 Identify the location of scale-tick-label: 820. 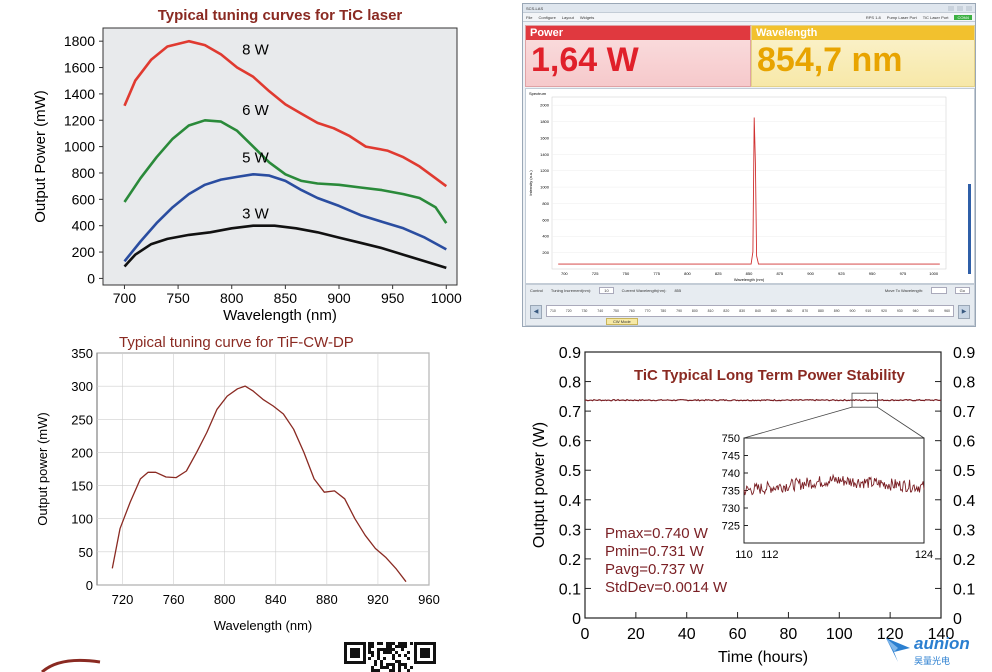
(726, 311).